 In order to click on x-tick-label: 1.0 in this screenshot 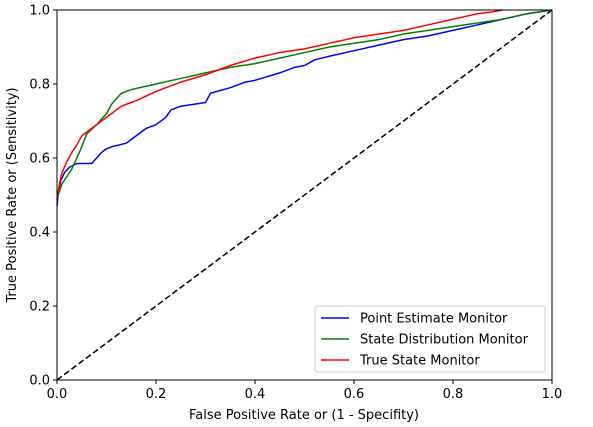, I will do `click(552, 394)`.